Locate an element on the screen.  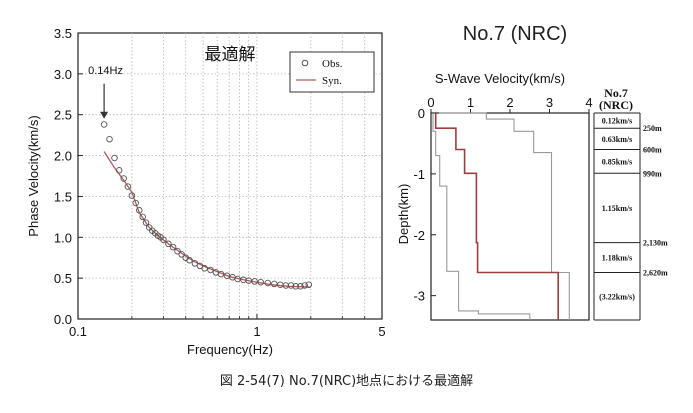
y-tick-label: 3.0 is located at coordinates (63, 74).